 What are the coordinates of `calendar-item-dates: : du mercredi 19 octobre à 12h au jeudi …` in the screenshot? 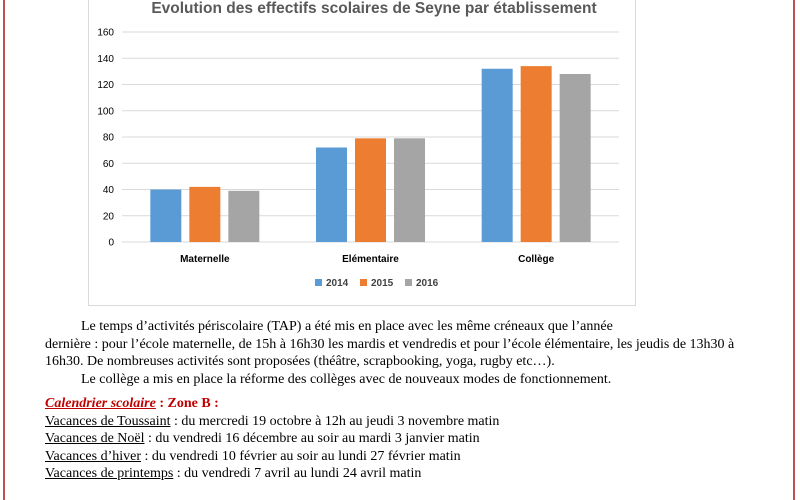 It's located at (335, 421).